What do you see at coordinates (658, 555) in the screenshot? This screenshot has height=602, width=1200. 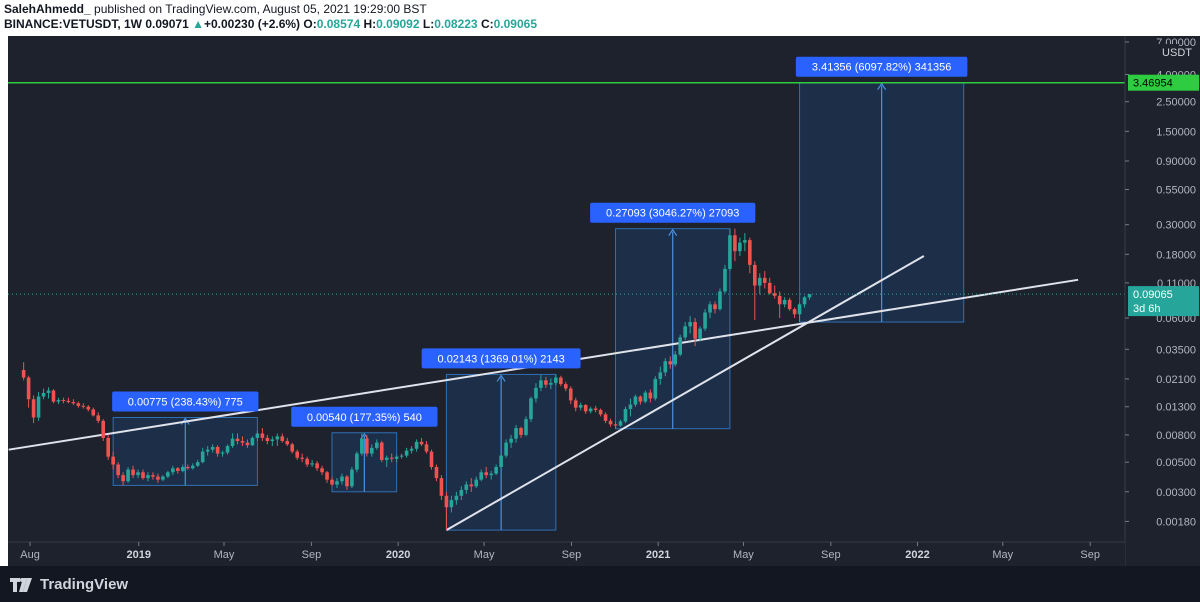 I see `x-tick-label: 2021` at bounding box center [658, 555].